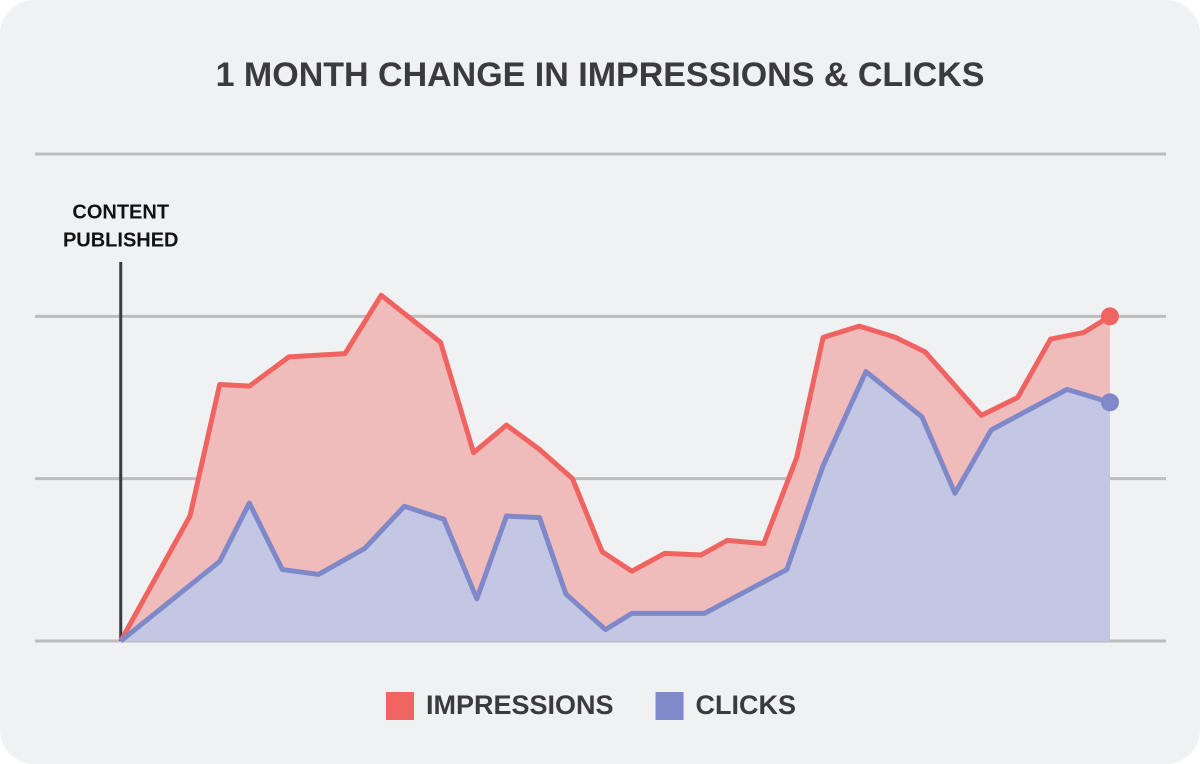  What do you see at coordinates (520, 705) in the screenshot?
I see `legend-label: IMPRESSIONS` at bounding box center [520, 705].